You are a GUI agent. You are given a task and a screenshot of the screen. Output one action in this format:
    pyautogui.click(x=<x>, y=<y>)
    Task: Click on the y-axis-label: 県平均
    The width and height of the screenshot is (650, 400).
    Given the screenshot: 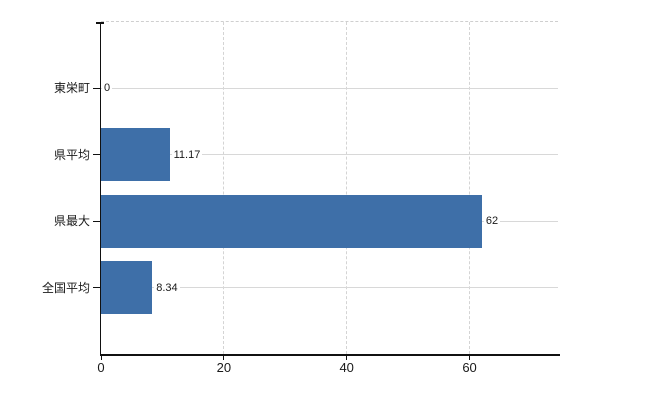 What is the action you would take?
    pyautogui.click(x=71, y=154)
    